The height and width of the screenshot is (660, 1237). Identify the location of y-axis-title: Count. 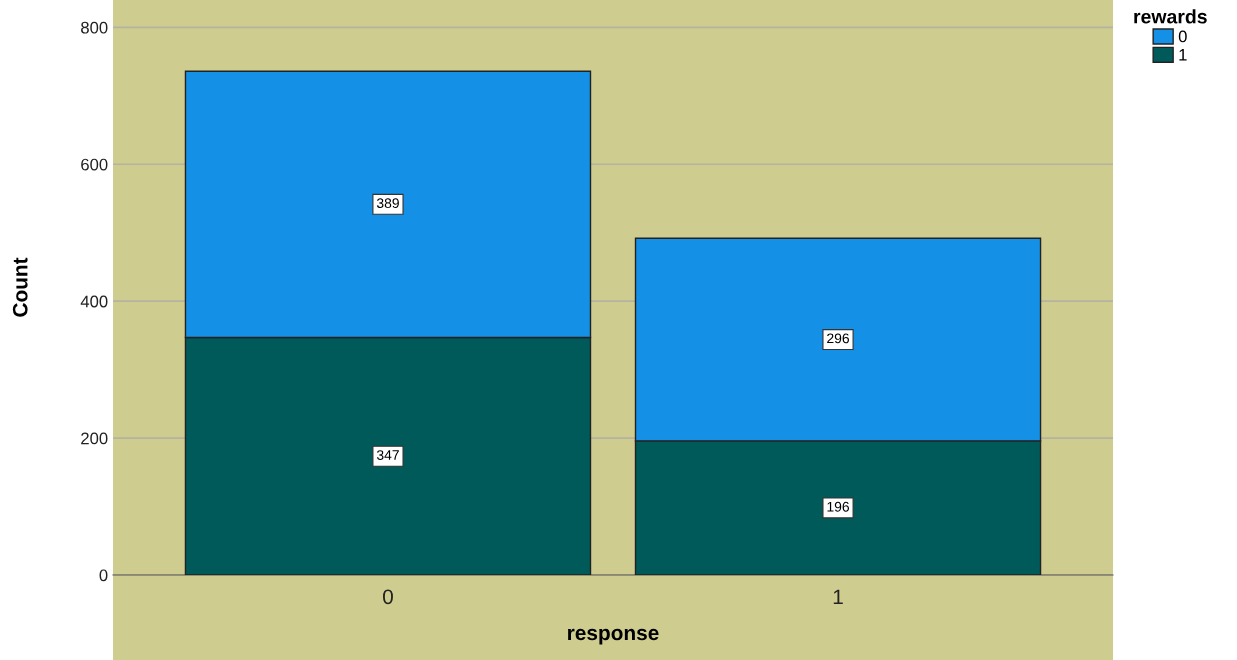
(20, 287).